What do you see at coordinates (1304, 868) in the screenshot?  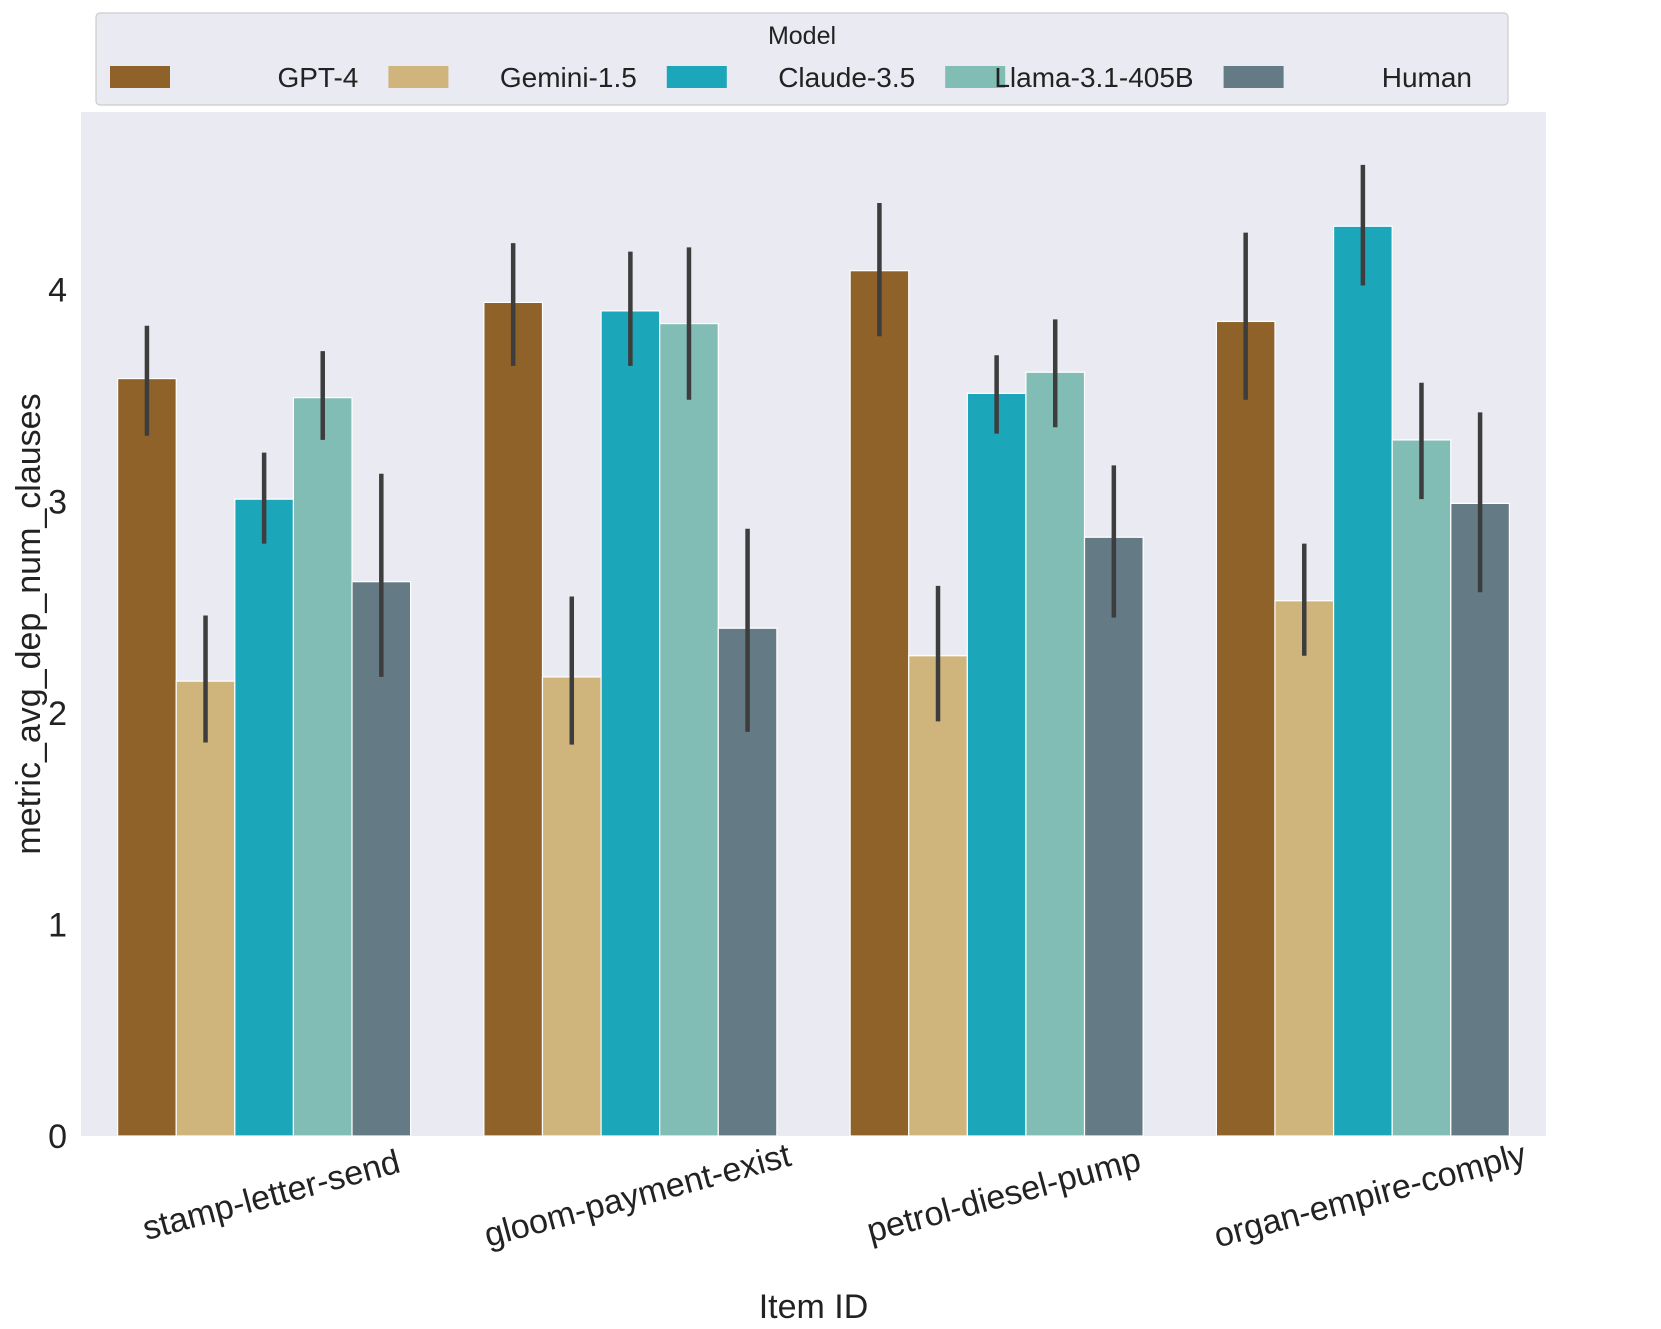 I see `bar-gemini-1-5-organ-empire-comply` at bounding box center [1304, 868].